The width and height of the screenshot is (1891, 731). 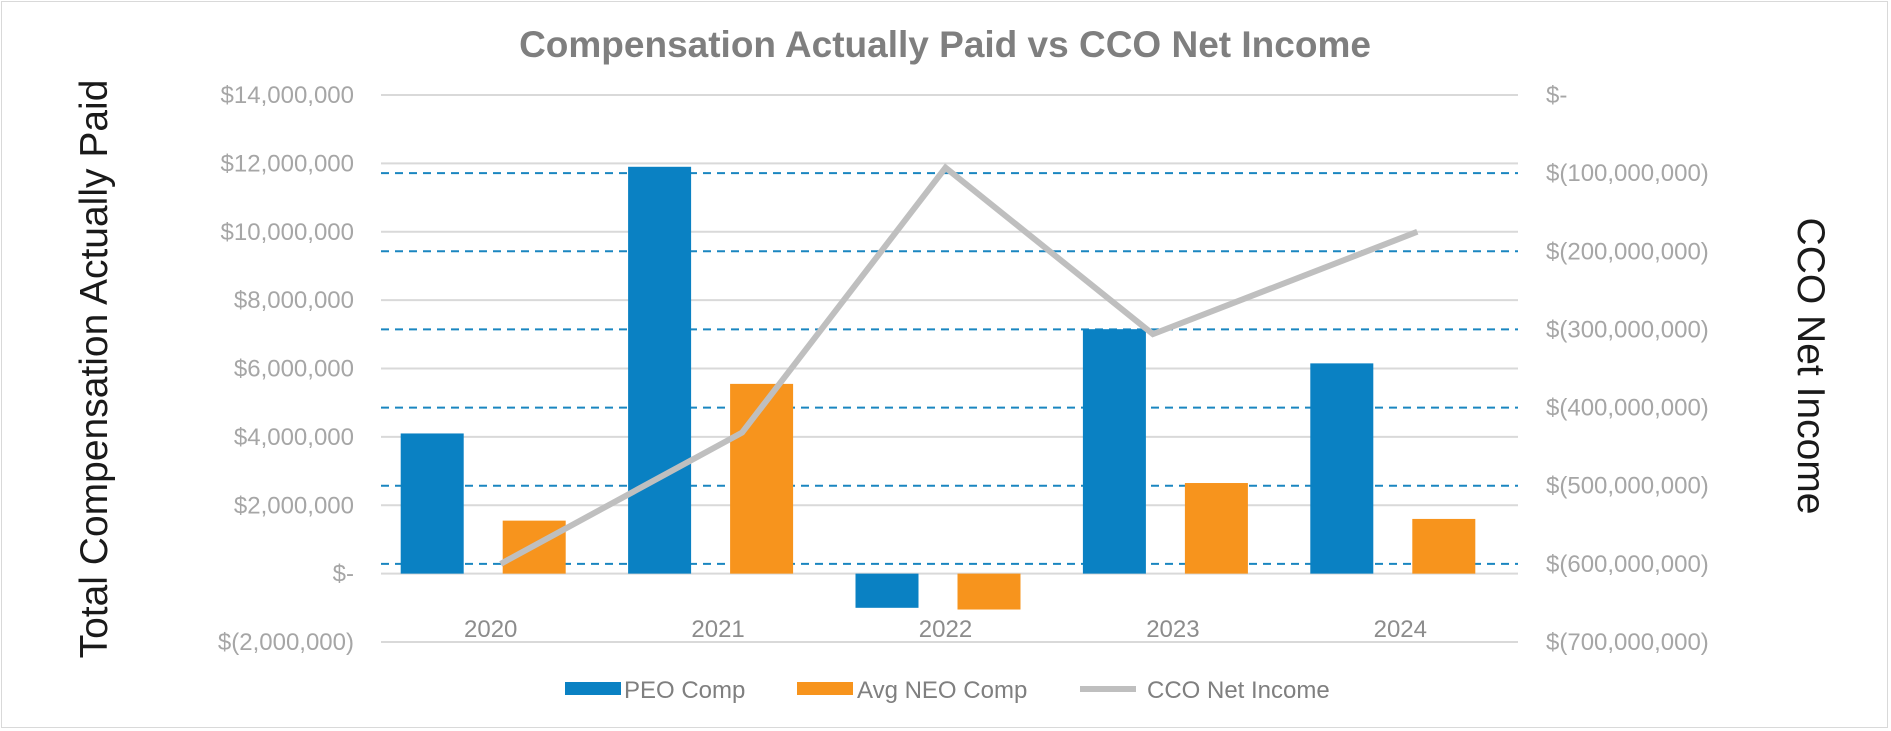 I want to click on bar-peo-comp-2024, so click(x=1342, y=468).